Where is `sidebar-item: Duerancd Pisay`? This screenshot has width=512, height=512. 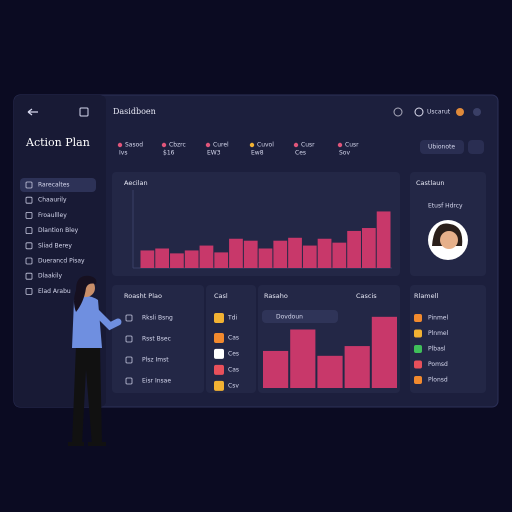
sidebar-item: Duerancd Pisay is located at coordinates (61, 261).